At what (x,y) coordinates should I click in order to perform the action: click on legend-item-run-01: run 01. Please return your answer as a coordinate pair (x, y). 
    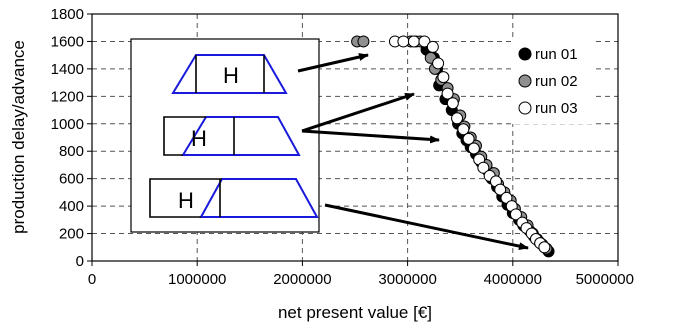
    Looking at the image, I should click on (548, 54).